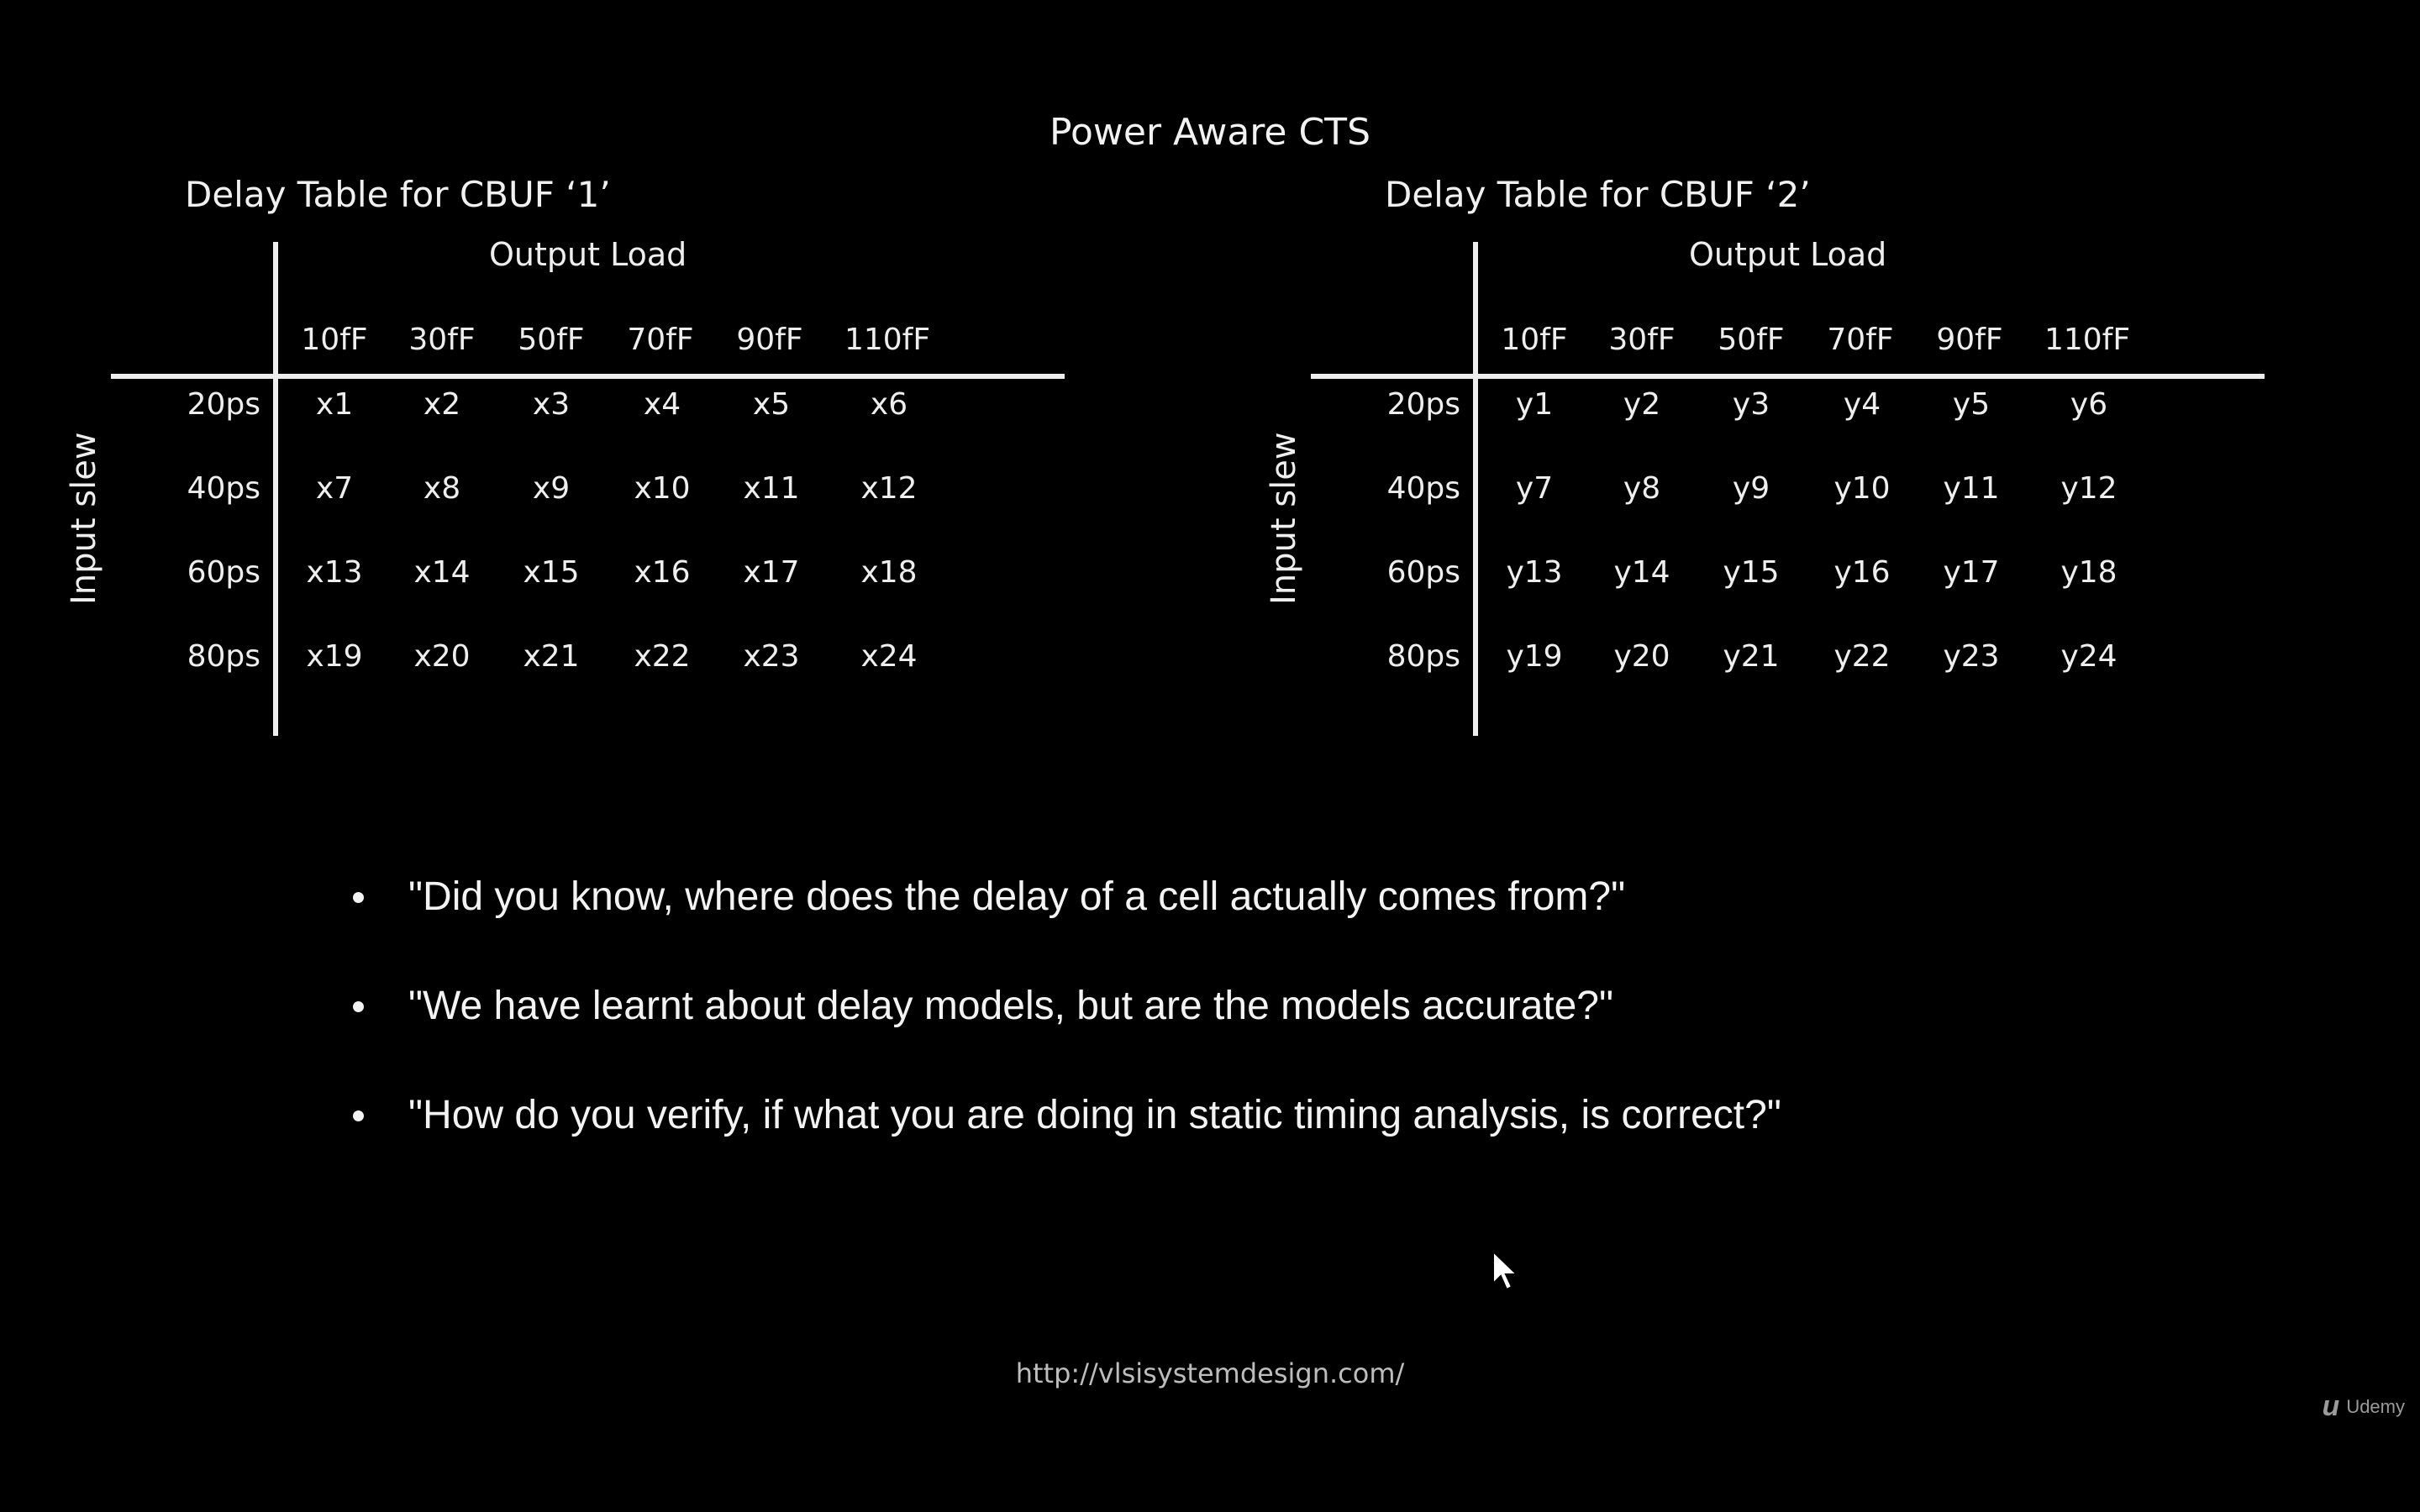 This screenshot has width=2420, height=1512. What do you see at coordinates (1972, 656) in the screenshot?
I see `table-cell: y23` at bounding box center [1972, 656].